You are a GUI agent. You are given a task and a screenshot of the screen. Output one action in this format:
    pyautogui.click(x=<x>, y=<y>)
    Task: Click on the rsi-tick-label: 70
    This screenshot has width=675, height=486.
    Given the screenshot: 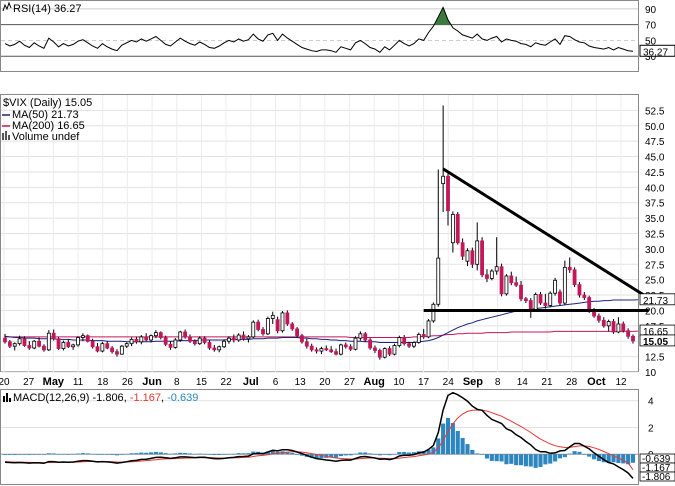 What is the action you would take?
    pyautogui.click(x=651, y=26)
    